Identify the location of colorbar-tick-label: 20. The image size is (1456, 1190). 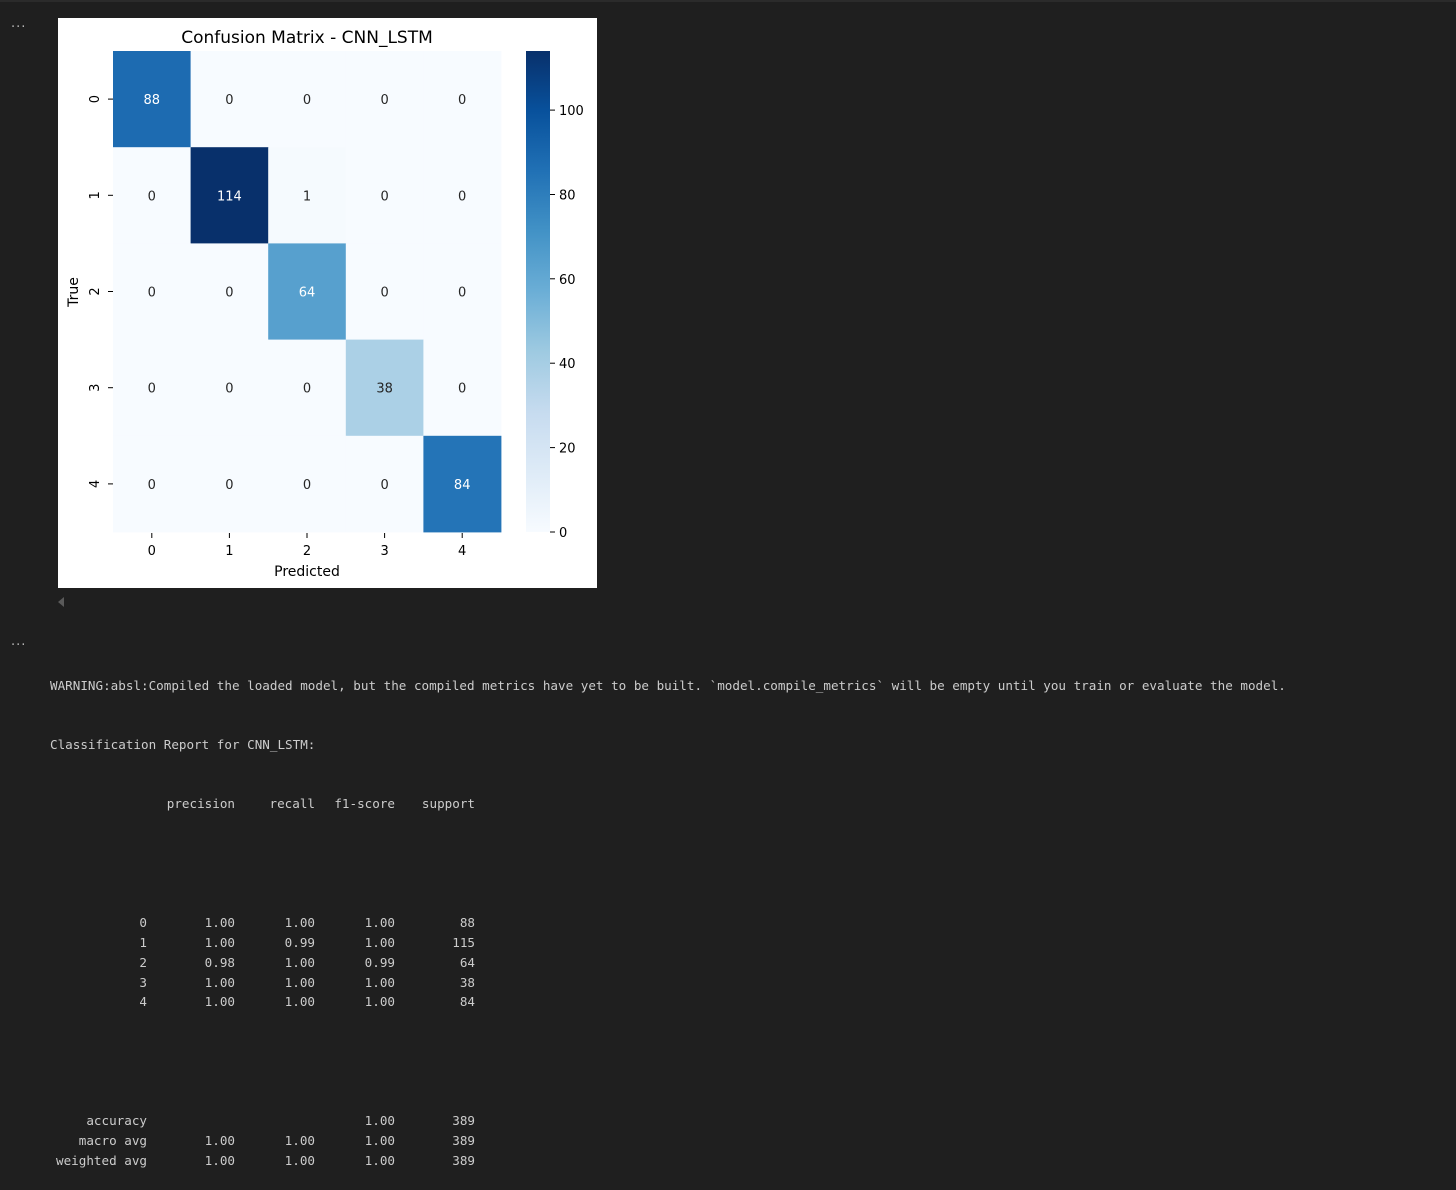
(567, 449).